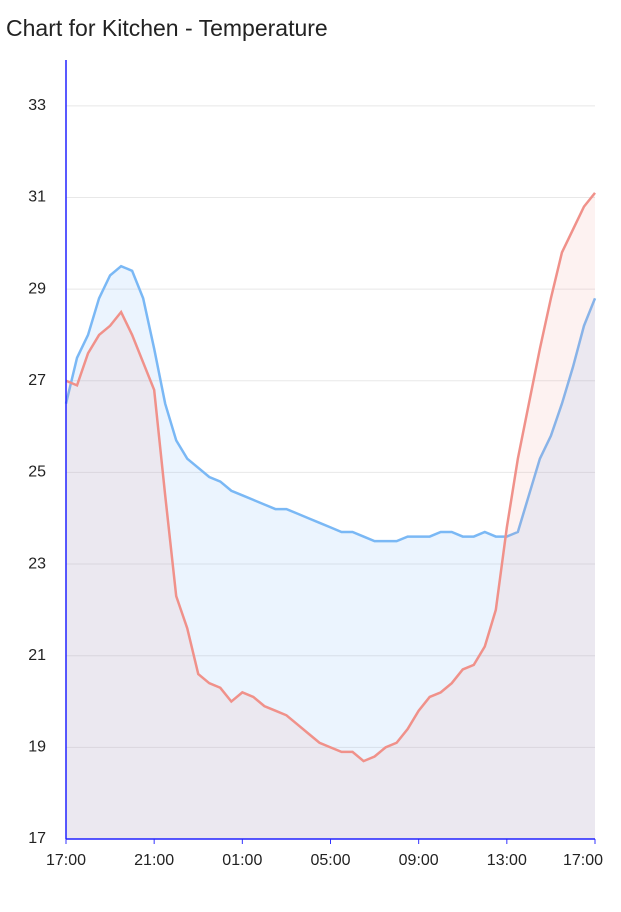 The image size is (621, 912). What do you see at coordinates (154, 860) in the screenshot?
I see `x-tick-label: 21:00` at bounding box center [154, 860].